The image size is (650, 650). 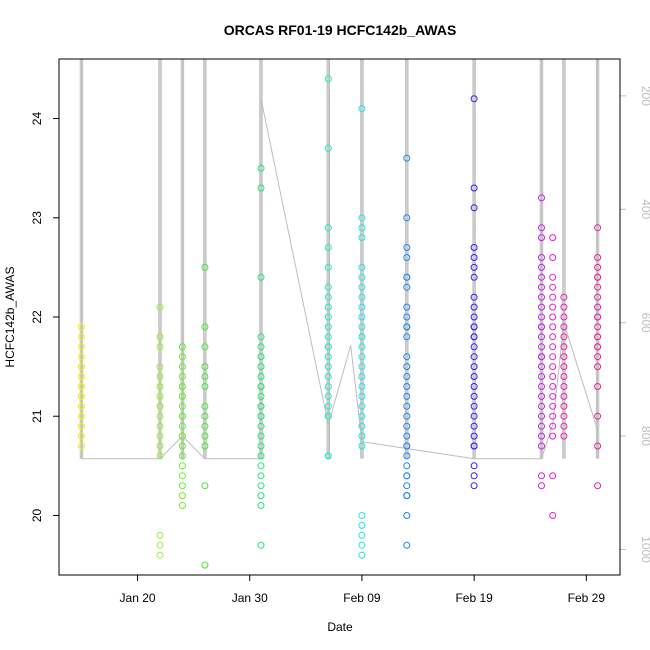 What do you see at coordinates (340, 30) in the screenshot?
I see `chart-title: ORCAS RF01-19 HCFC142b_AWAS` at bounding box center [340, 30].